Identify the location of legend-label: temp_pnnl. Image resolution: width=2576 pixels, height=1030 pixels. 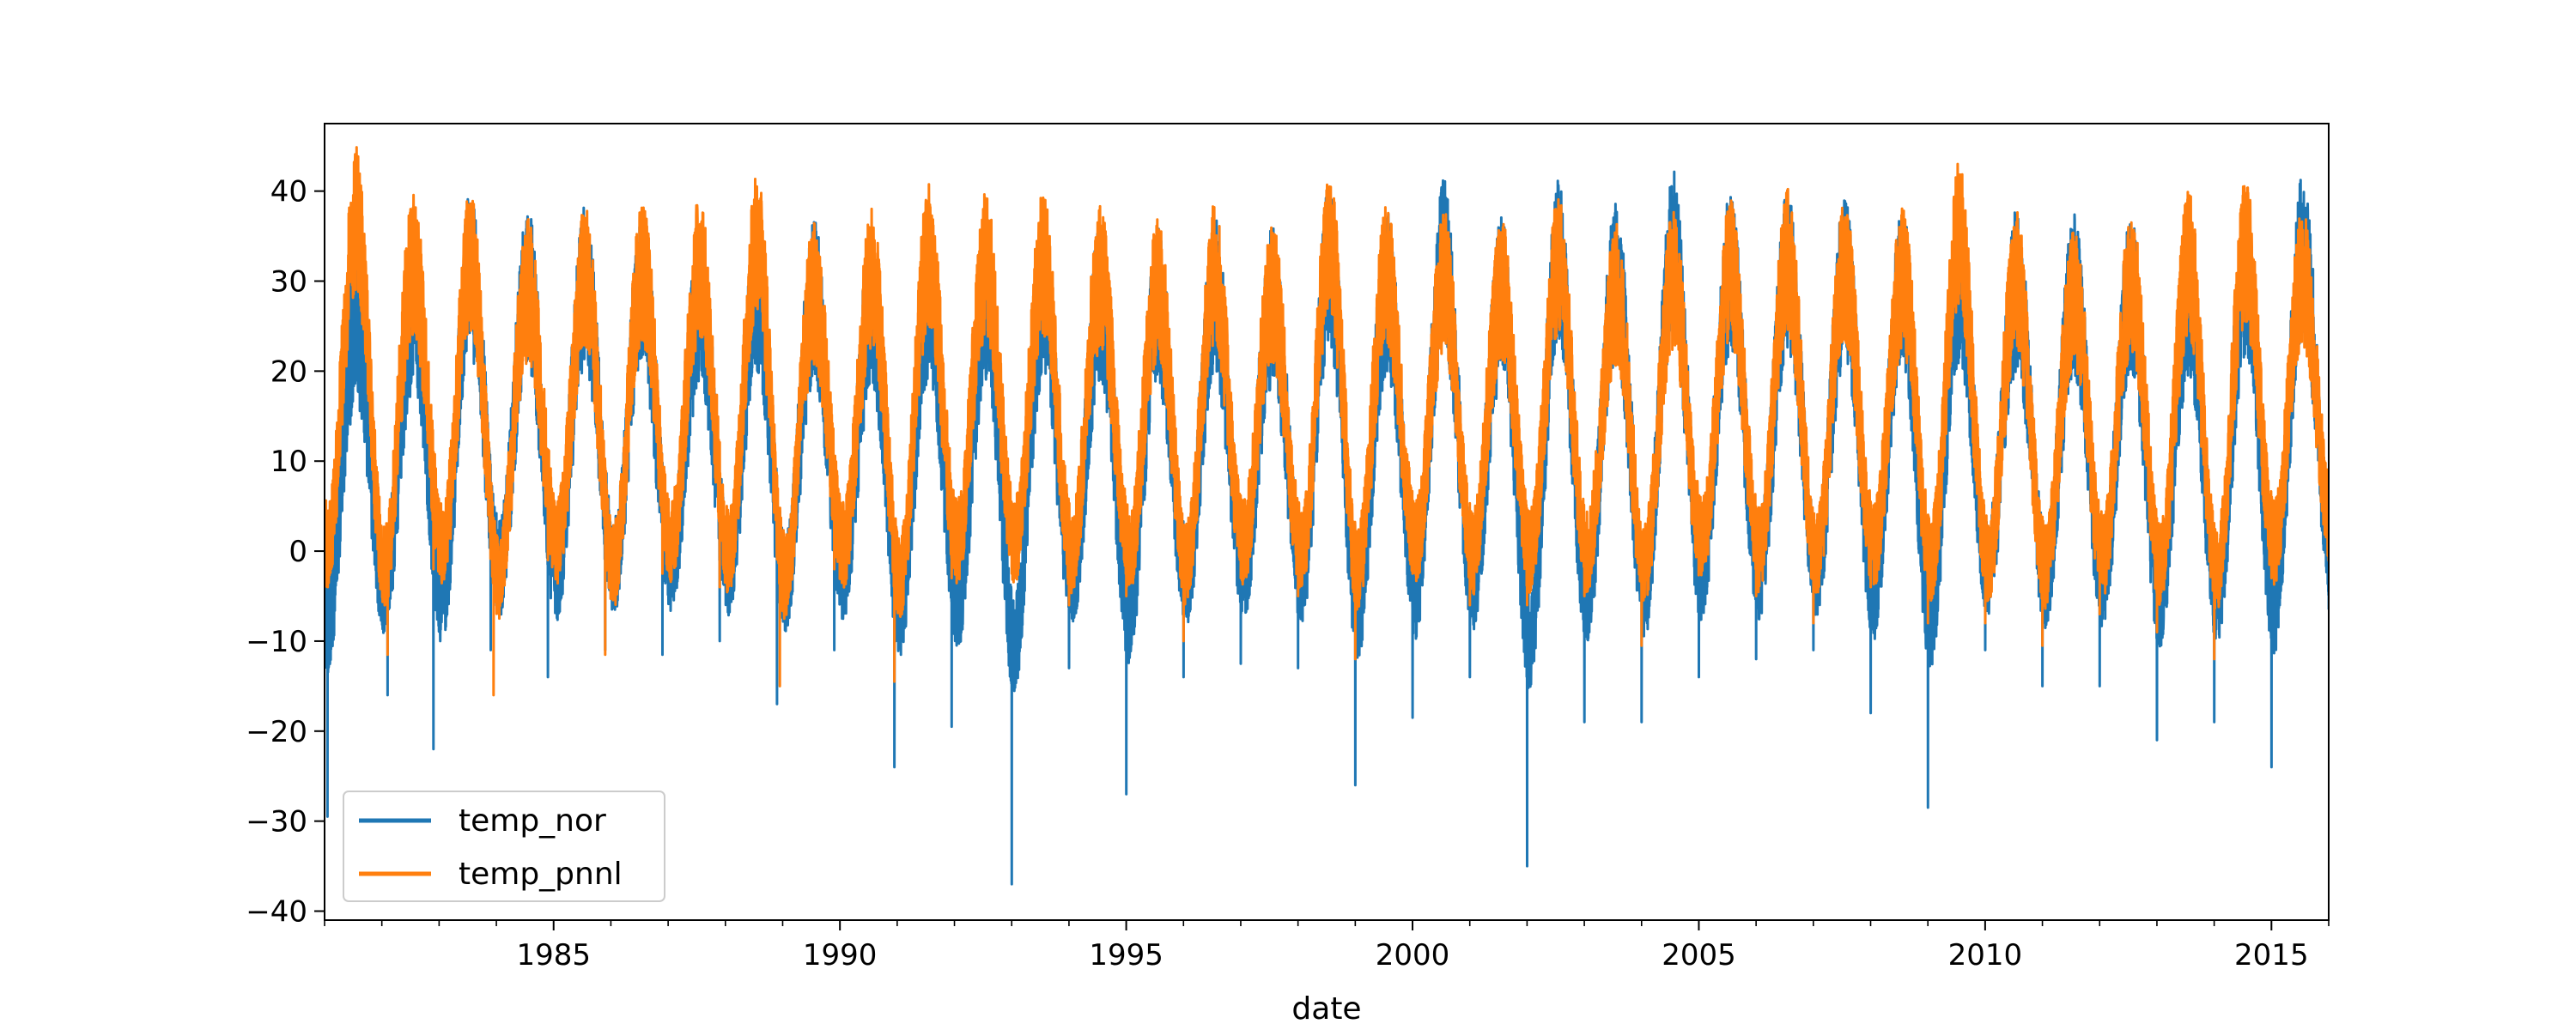
(541, 874).